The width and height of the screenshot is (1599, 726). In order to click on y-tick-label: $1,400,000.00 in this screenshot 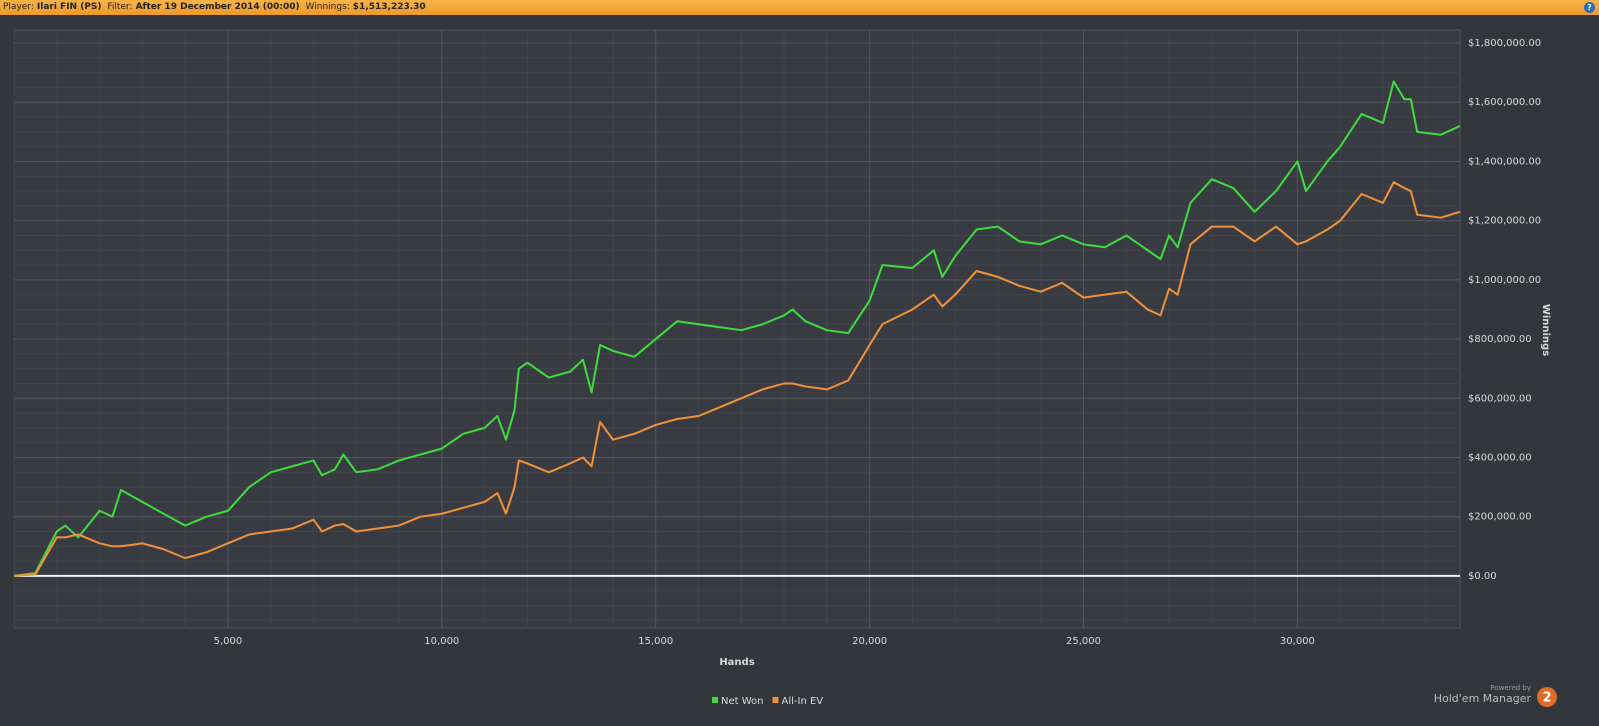, I will do `click(1504, 161)`.